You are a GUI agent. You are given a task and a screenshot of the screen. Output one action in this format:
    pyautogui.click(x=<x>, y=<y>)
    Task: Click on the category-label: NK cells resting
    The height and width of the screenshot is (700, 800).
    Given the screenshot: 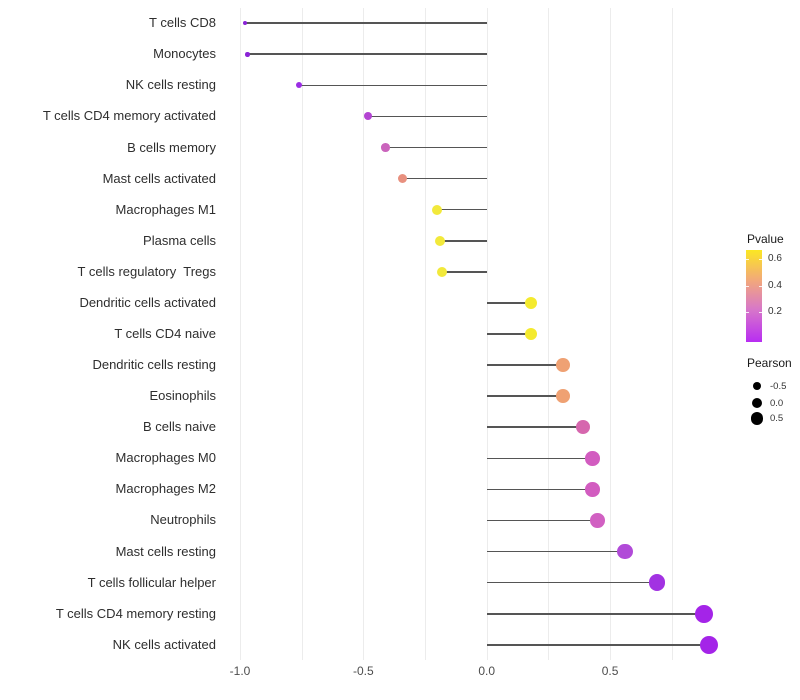 What is the action you would take?
    pyautogui.click(x=170, y=85)
    